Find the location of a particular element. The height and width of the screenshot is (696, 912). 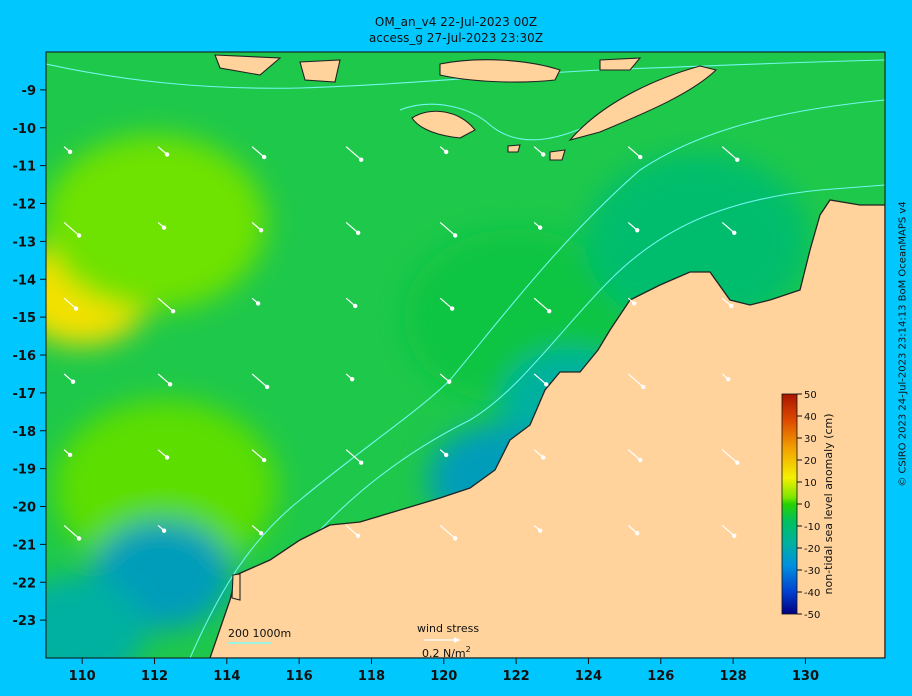

y-tick-label: -11 is located at coordinates (25, 167).